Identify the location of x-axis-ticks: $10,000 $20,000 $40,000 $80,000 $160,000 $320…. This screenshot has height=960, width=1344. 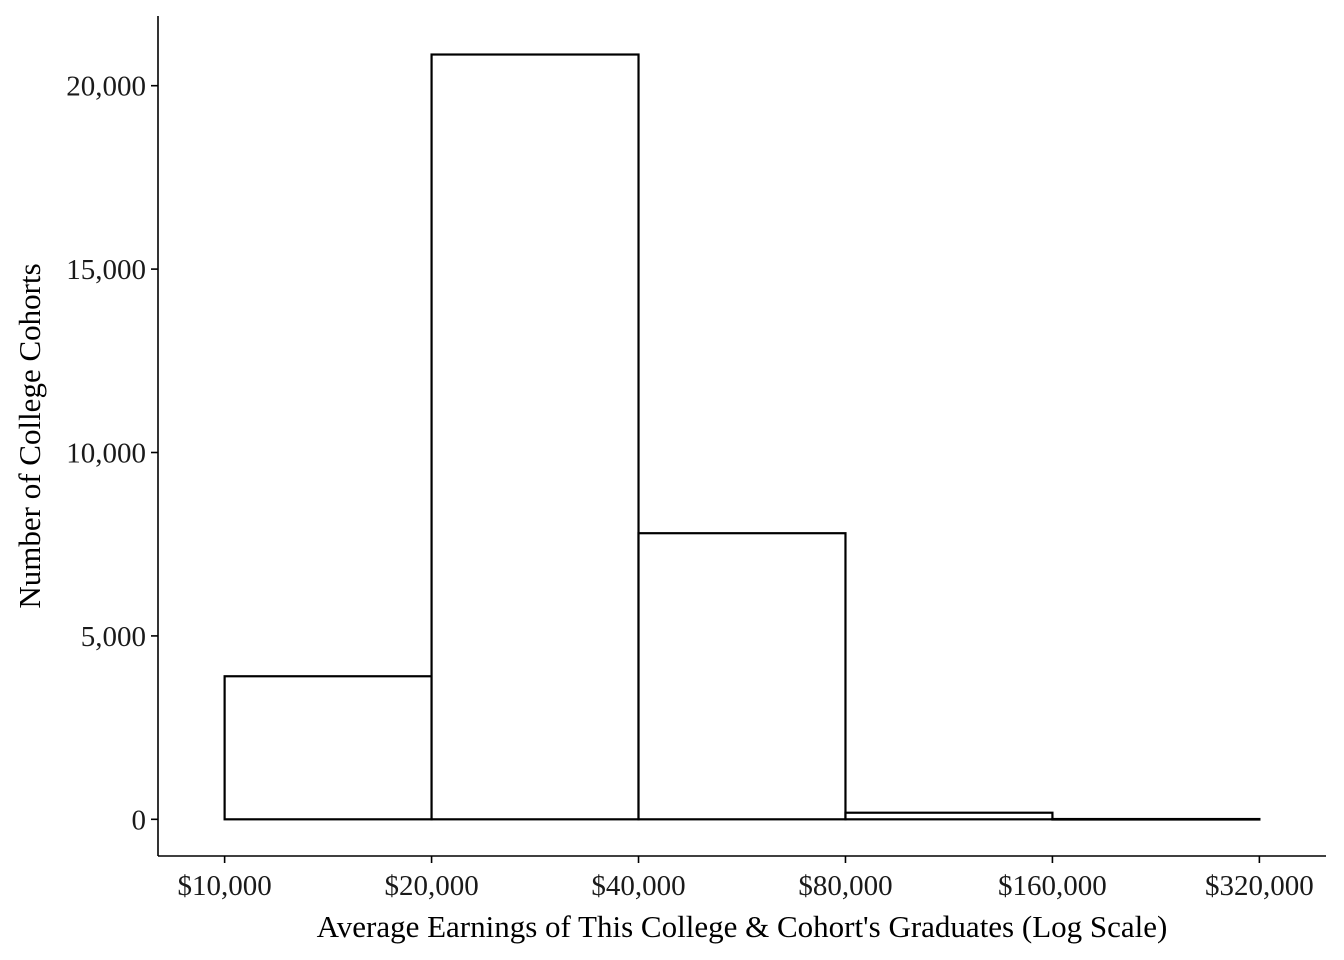
(745, 879).